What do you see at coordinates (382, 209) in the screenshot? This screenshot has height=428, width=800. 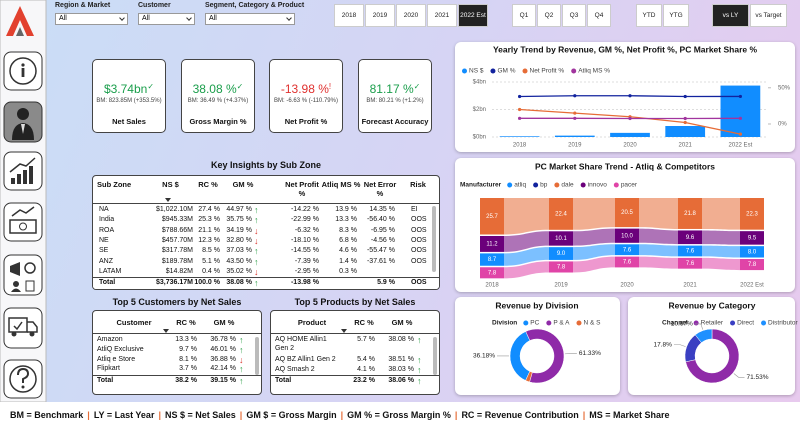 I see `table-cell: 14.35 %` at bounding box center [382, 209].